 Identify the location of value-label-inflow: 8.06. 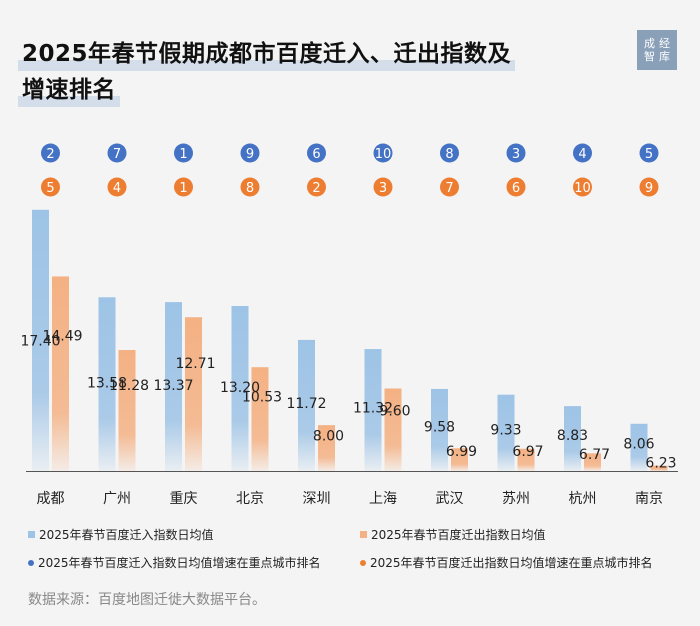
(638, 444).